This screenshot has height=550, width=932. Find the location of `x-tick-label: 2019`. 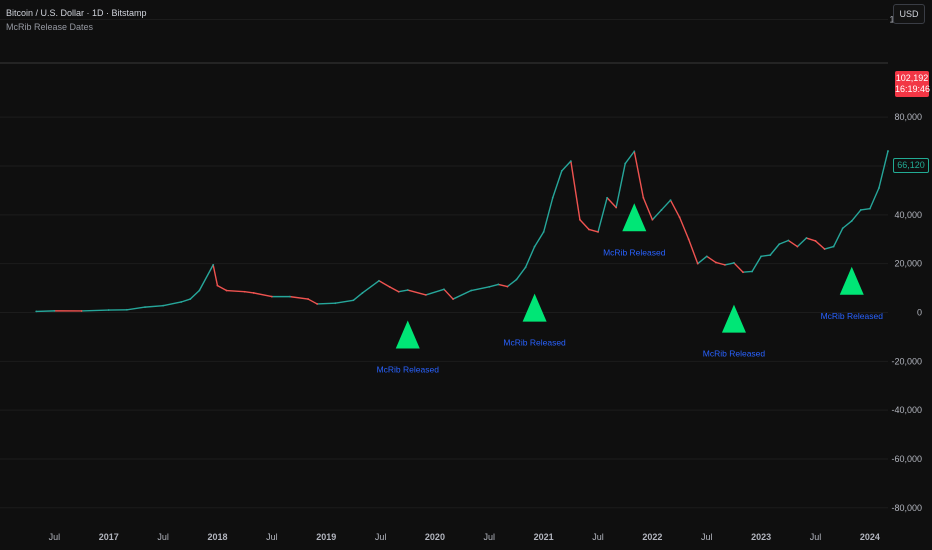

x-tick-label: 2019 is located at coordinates (326, 537).